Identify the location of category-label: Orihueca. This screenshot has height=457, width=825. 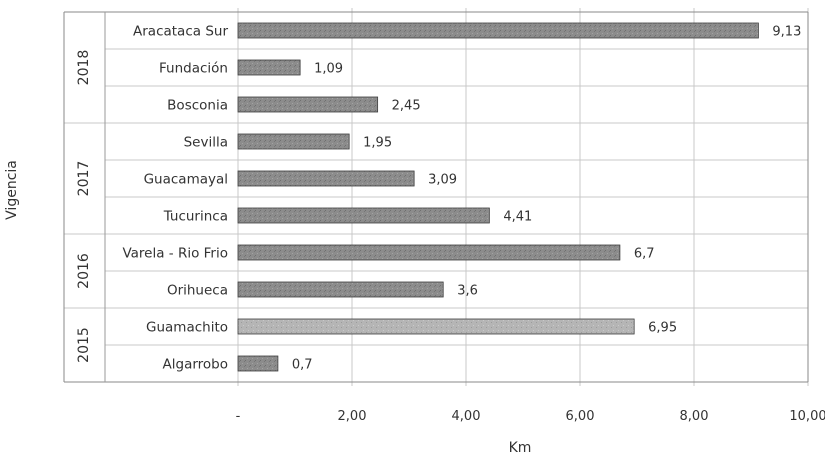
(197, 291).